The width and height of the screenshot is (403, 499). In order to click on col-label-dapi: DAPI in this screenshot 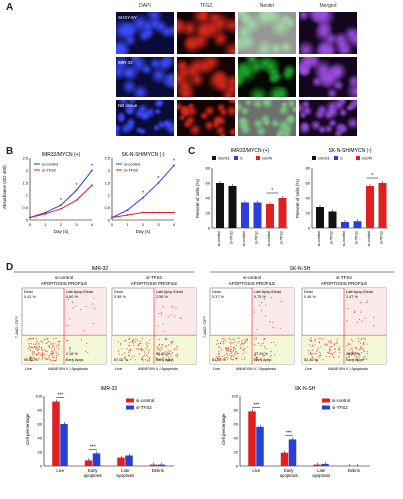, I will do `click(145, 6)`.